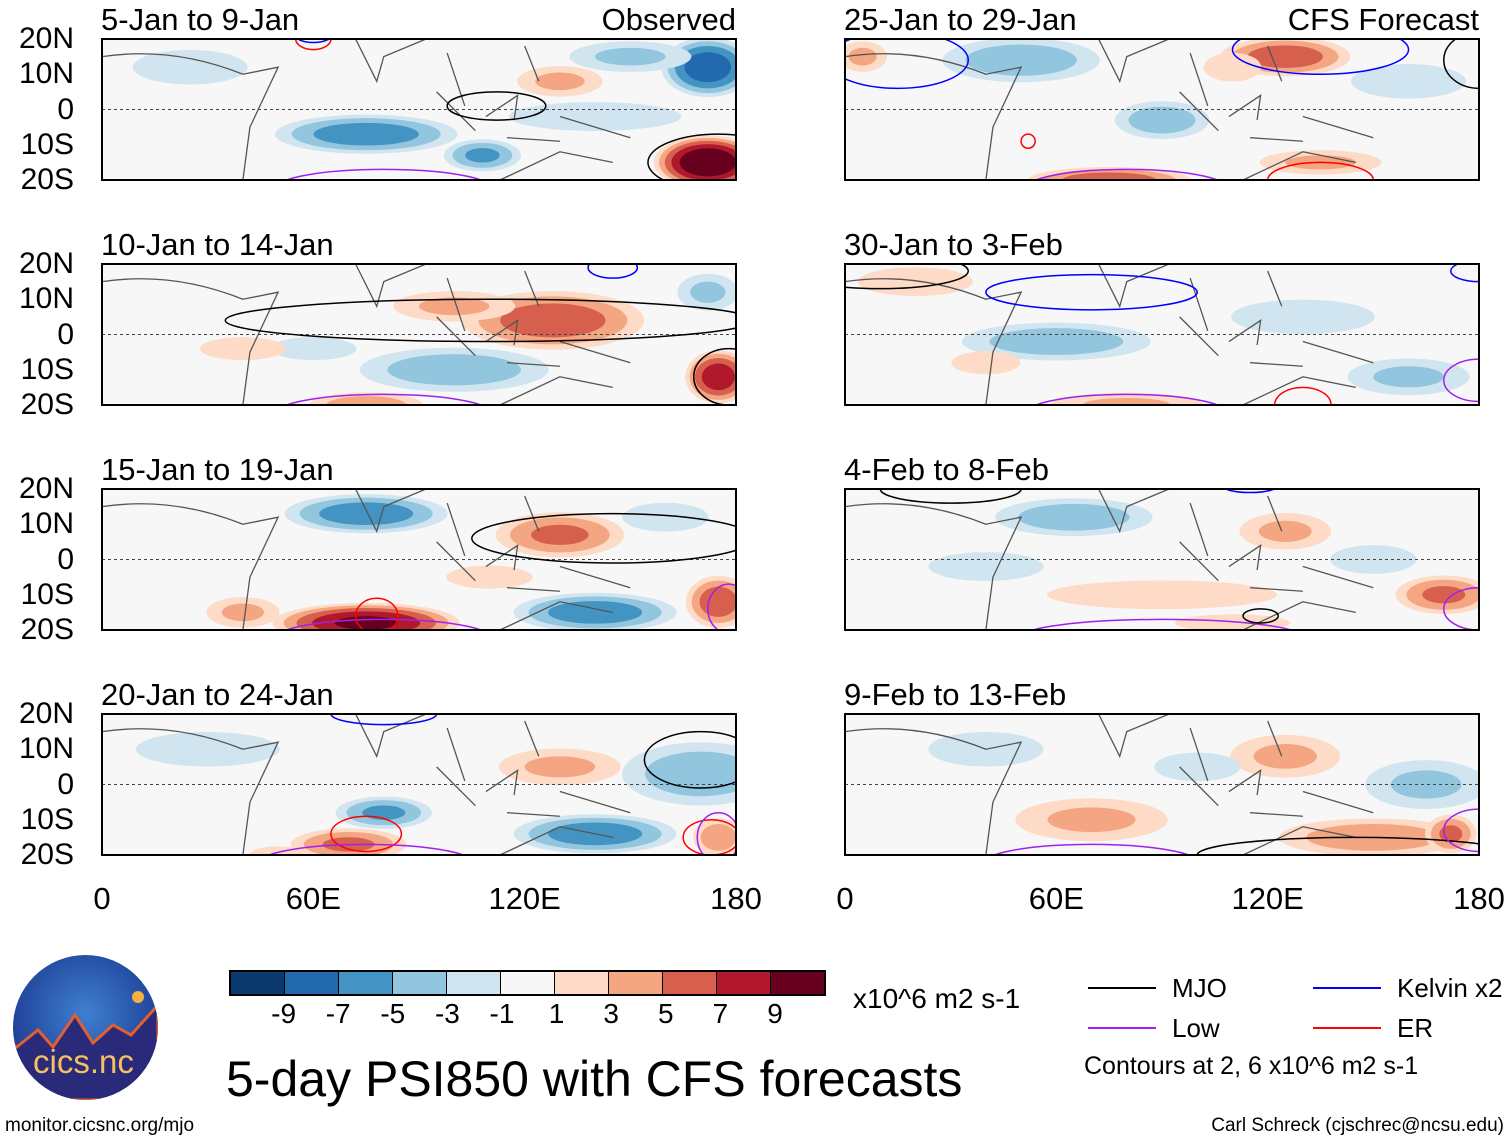 Image resolution: width=1510 pixels, height=1142 pixels. What do you see at coordinates (502, 1013) in the screenshot?
I see `colorbar-tick-label: -1` at bounding box center [502, 1013].